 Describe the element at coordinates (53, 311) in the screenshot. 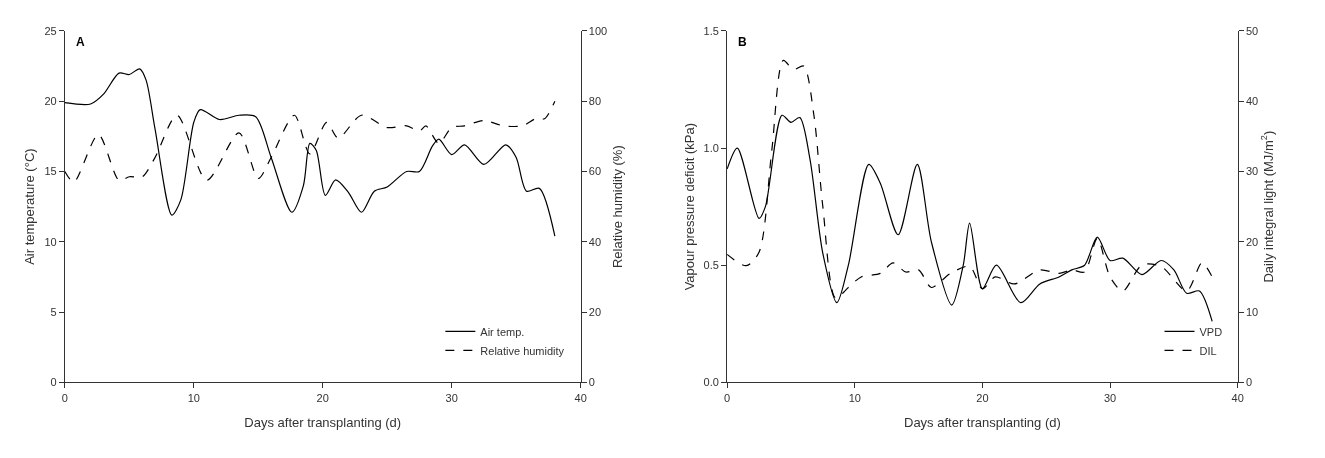

I see `y-tick-label: 5` at that location.